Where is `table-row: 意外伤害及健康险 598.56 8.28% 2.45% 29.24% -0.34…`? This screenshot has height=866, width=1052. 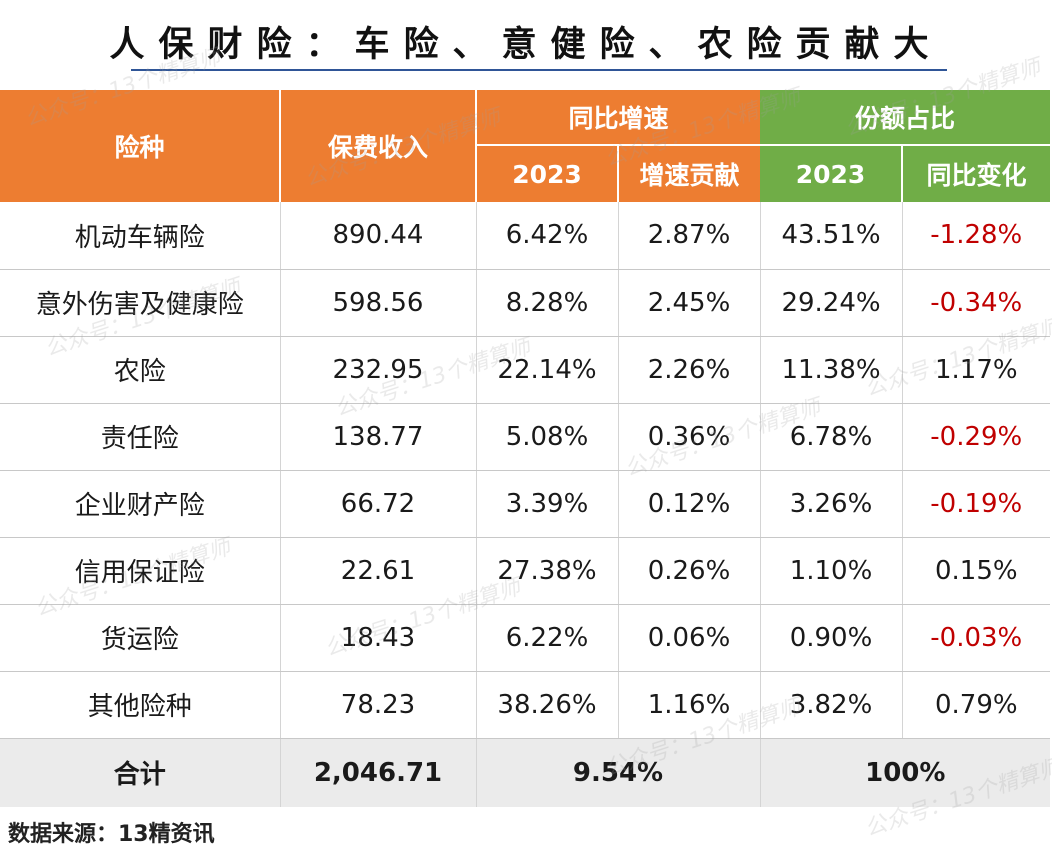 table-row: 意外伤害及健康险 598.56 8.28% 2.45% 29.24% -0.34… is located at coordinates (525, 303).